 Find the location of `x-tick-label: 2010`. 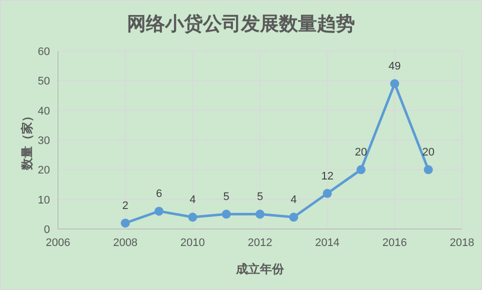

x-tick-label: 2010 is located at coordinates (192, 243).